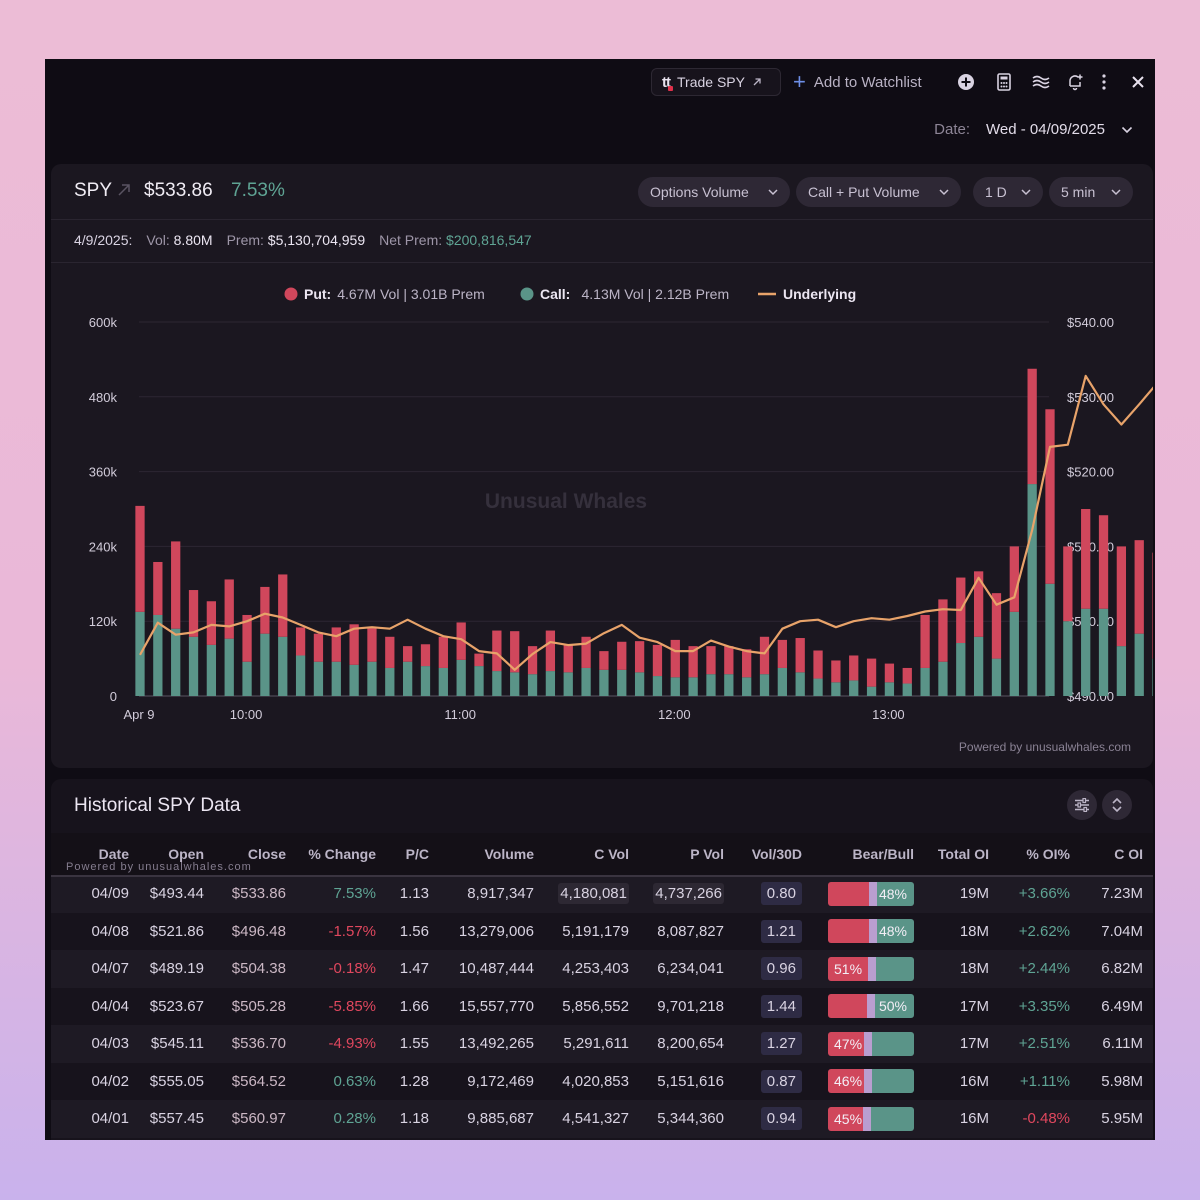 Image resolution: width=1200 pixels, height=1200 pixels. I want to click on stats-net-value: $200,816,547, so click(489, 240).